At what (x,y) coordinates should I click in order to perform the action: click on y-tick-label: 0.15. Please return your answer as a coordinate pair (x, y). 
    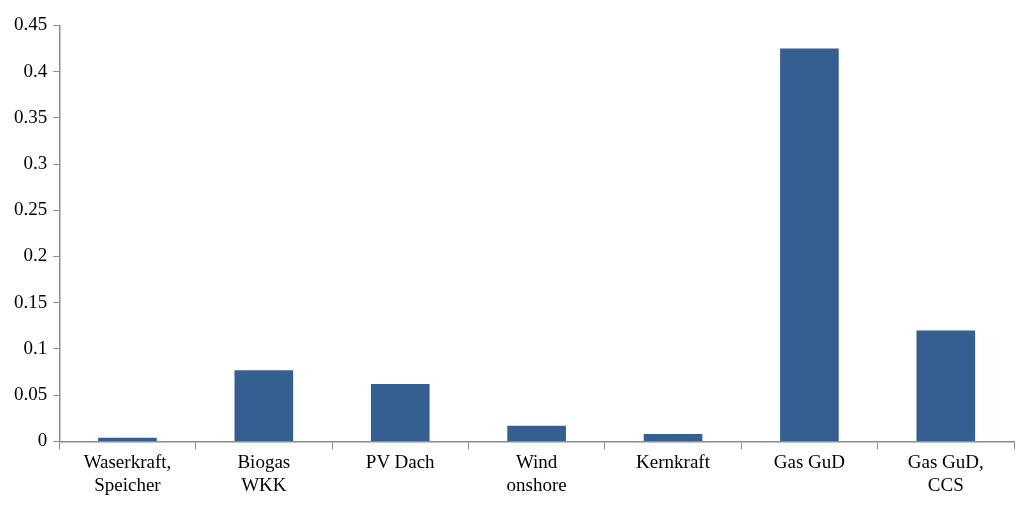
    Looking at the image, I should click on (31, 301).